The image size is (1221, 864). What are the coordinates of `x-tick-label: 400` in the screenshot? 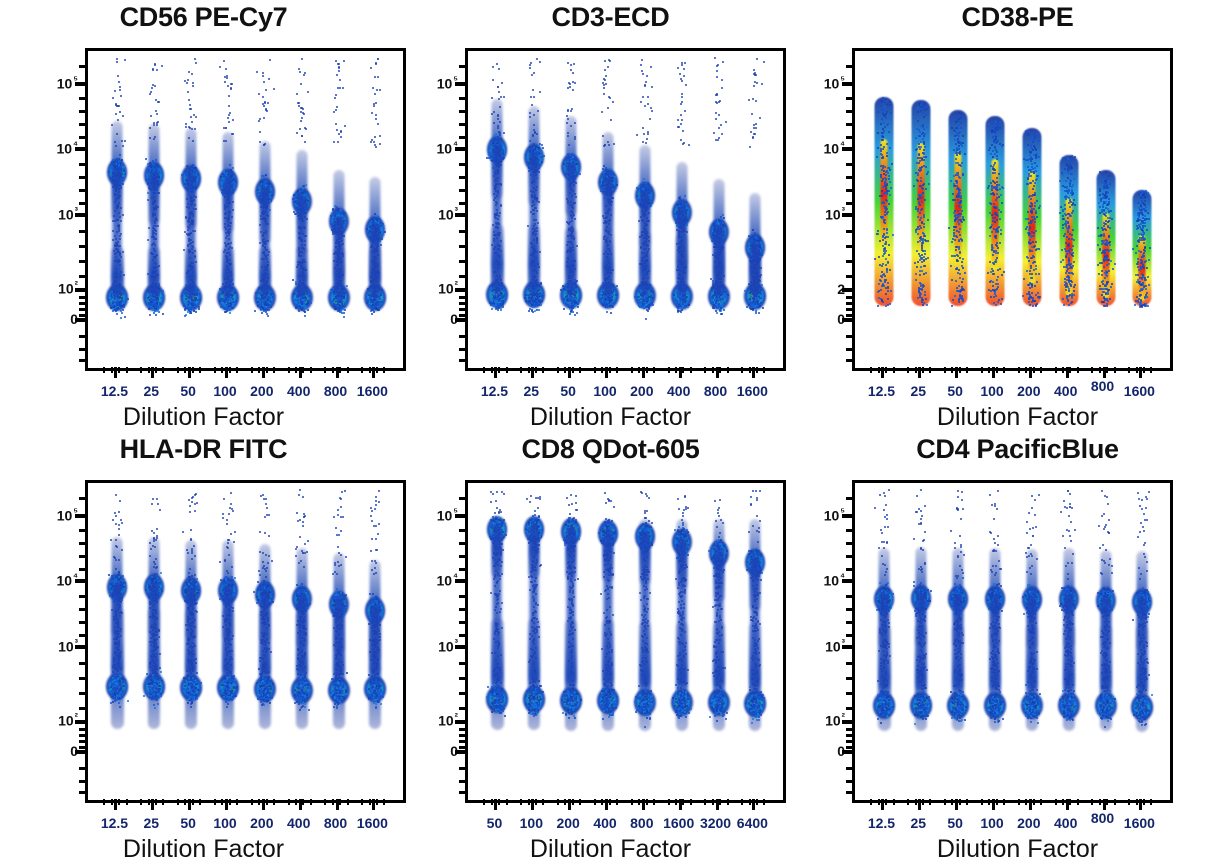 It's located at (1065, 823).